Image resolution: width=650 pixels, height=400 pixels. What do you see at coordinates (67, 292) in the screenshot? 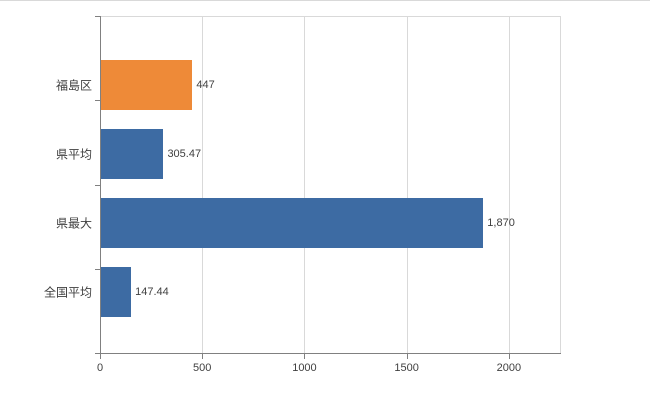
I see `category-label: 全国平均` at bounding box center [67, 292].